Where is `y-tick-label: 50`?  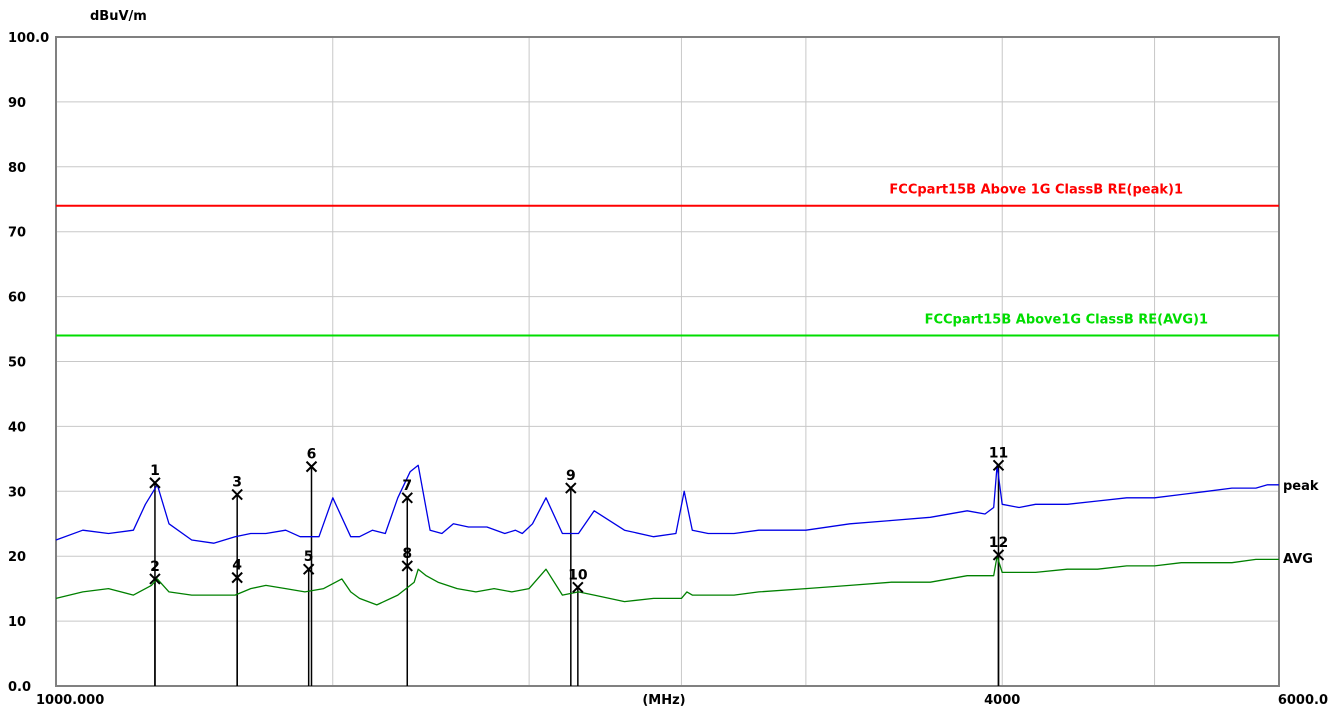 y-tick-label: 50 is located at coordinates (17, 363).